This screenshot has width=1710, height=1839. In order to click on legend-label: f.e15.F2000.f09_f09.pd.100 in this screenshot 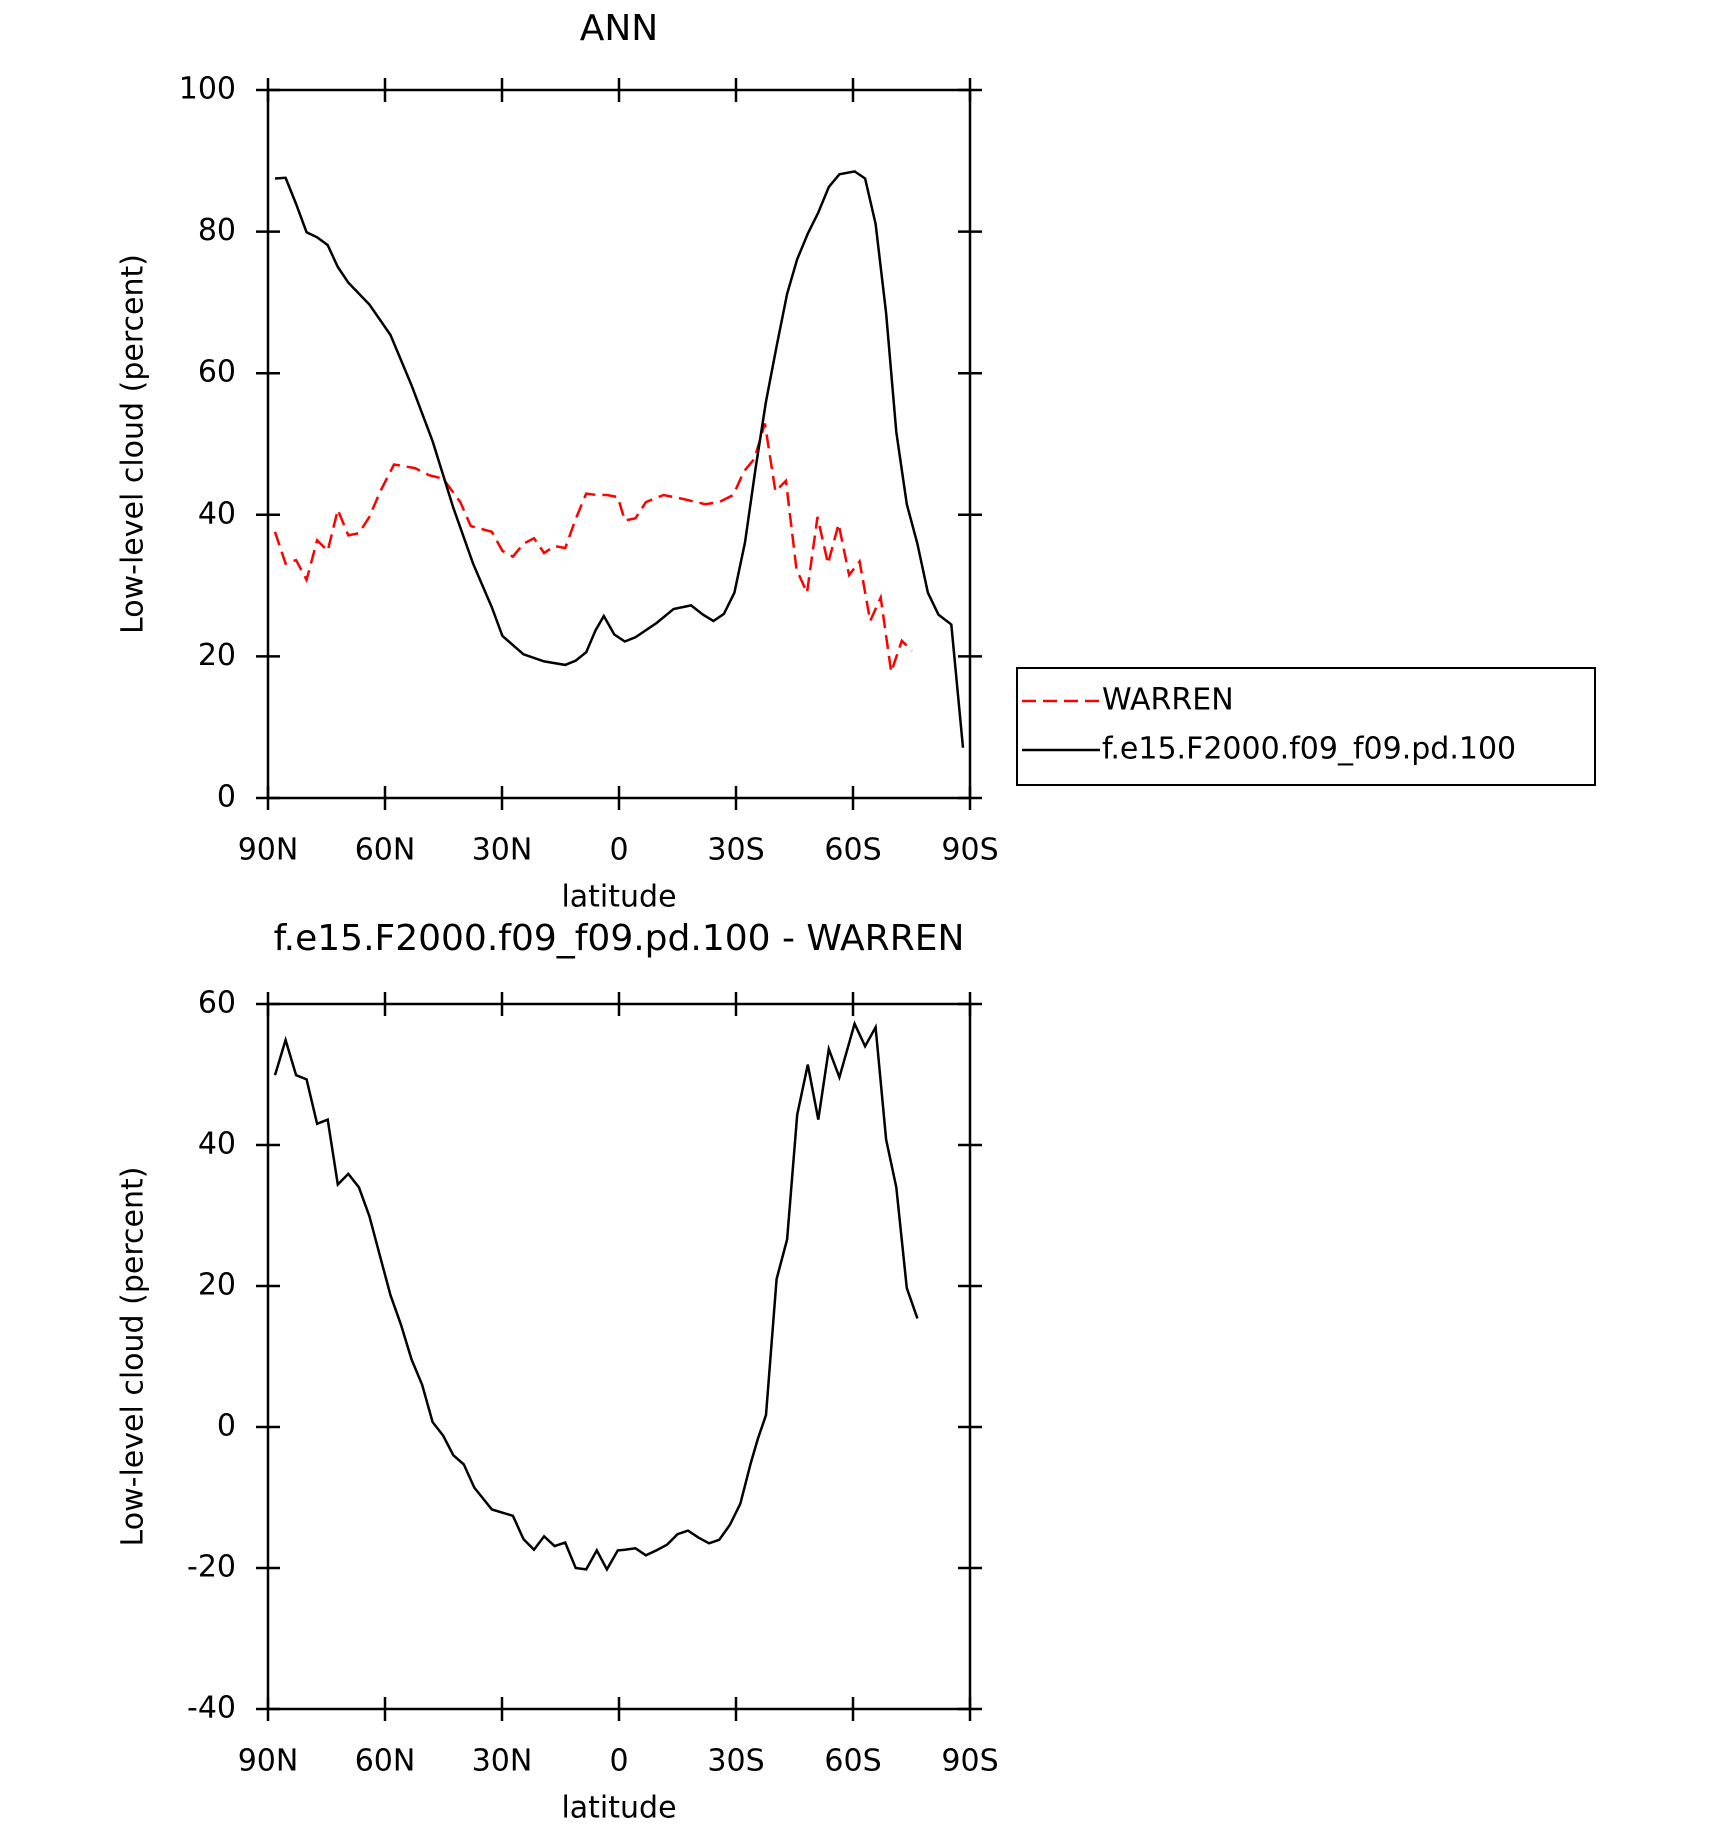, I will do `click(1309, 749)`.